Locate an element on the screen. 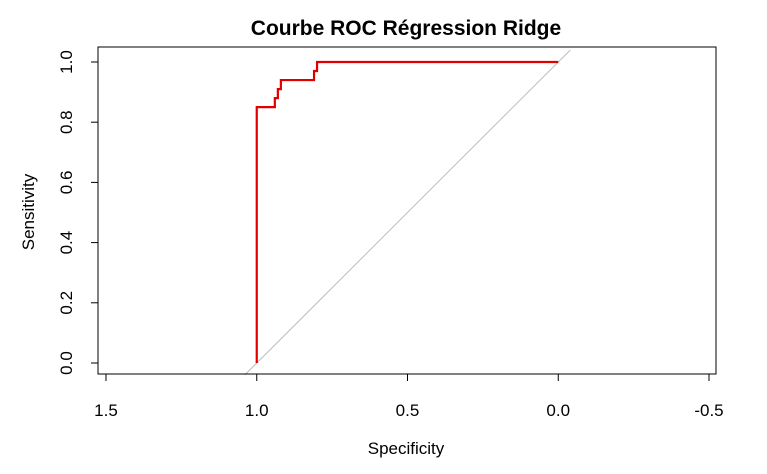  y-tick-label: 0.0 is located at coordinates (66, 363).